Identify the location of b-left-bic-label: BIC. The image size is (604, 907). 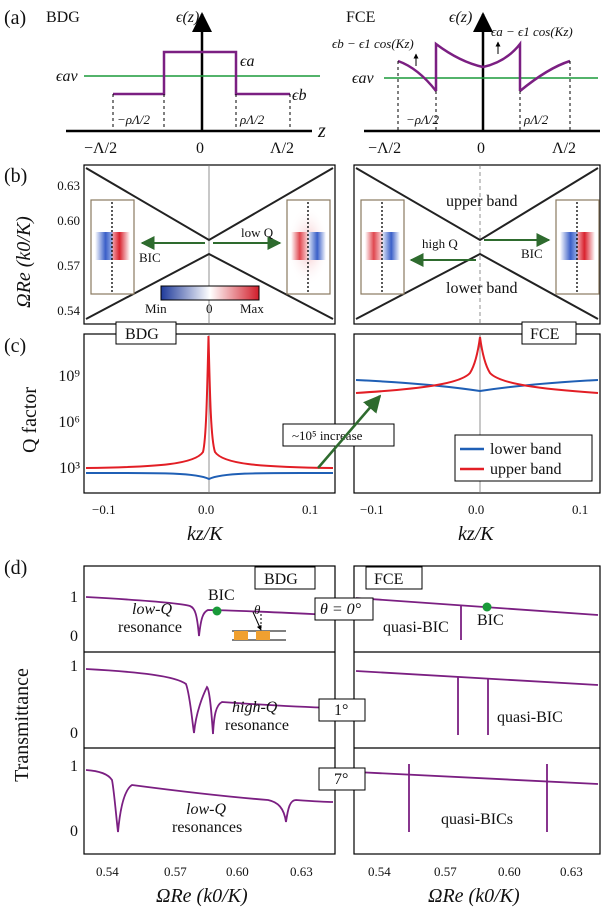
(150, 257).